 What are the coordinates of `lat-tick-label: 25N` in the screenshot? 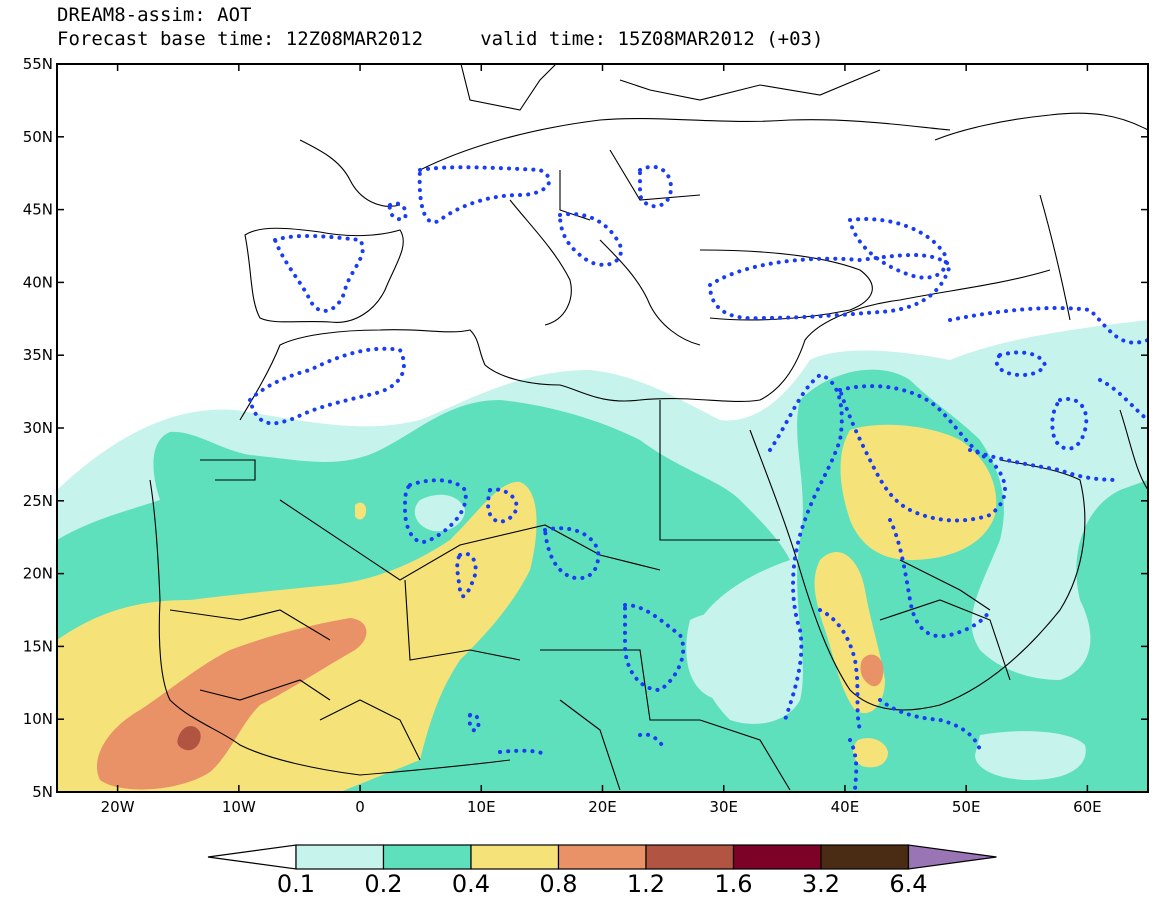 It's located at (38, 501).